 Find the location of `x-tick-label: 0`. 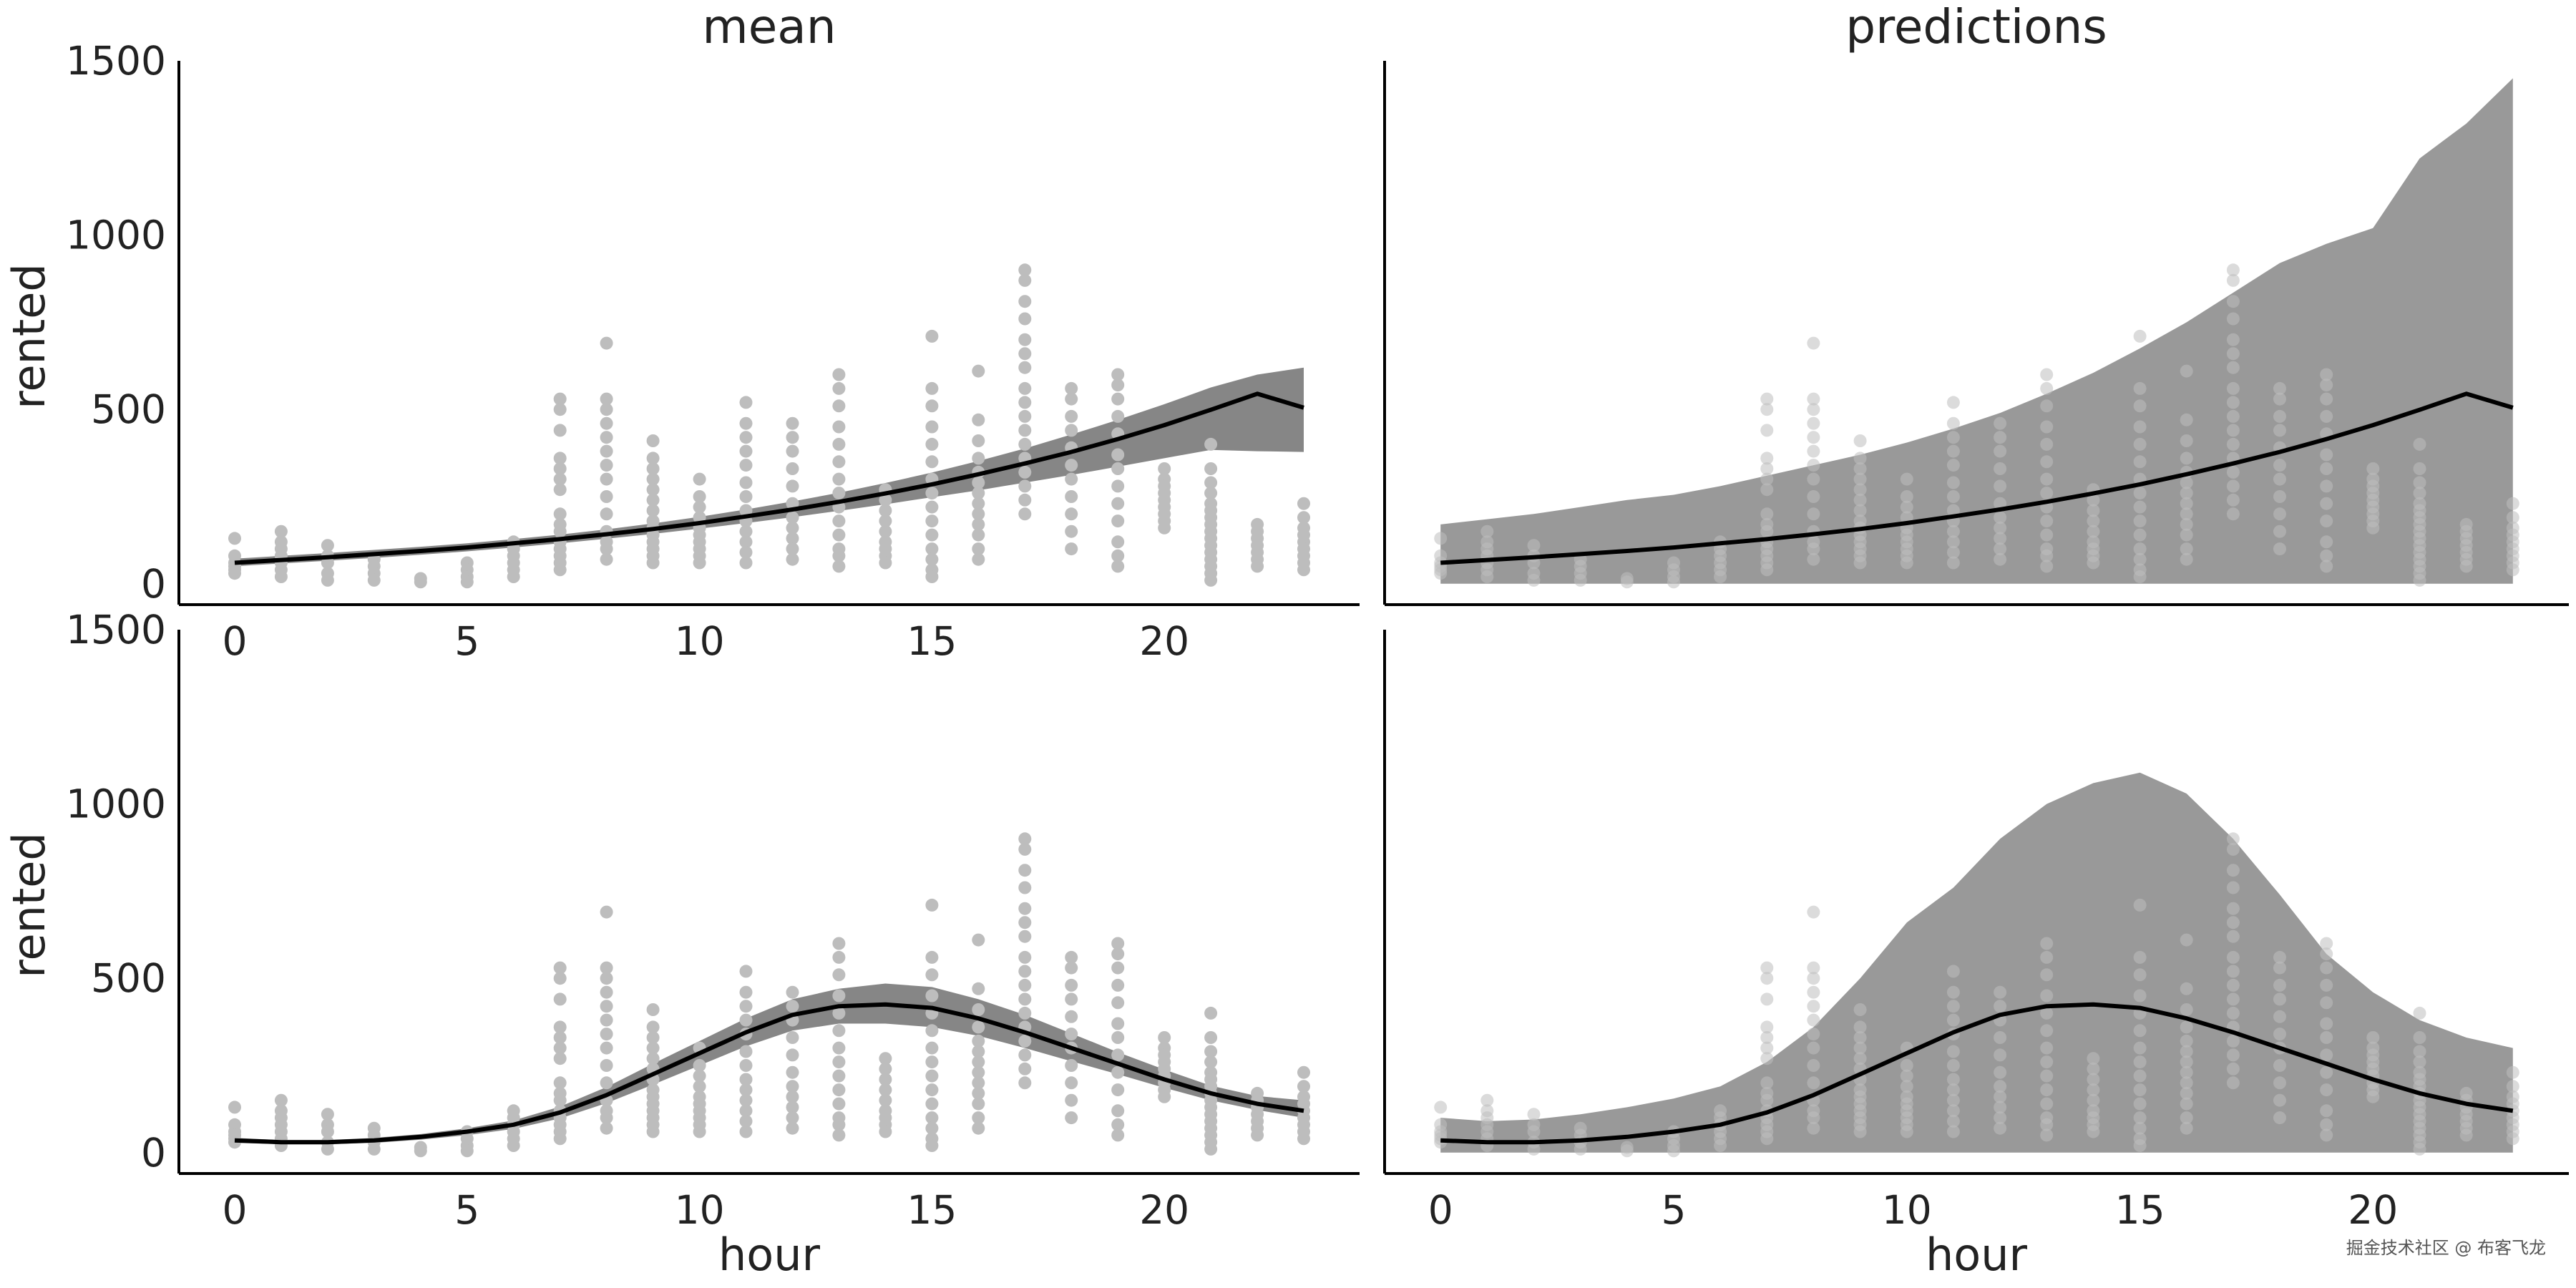

x-tick-label: 0 is located at coordinates (235, 1210).